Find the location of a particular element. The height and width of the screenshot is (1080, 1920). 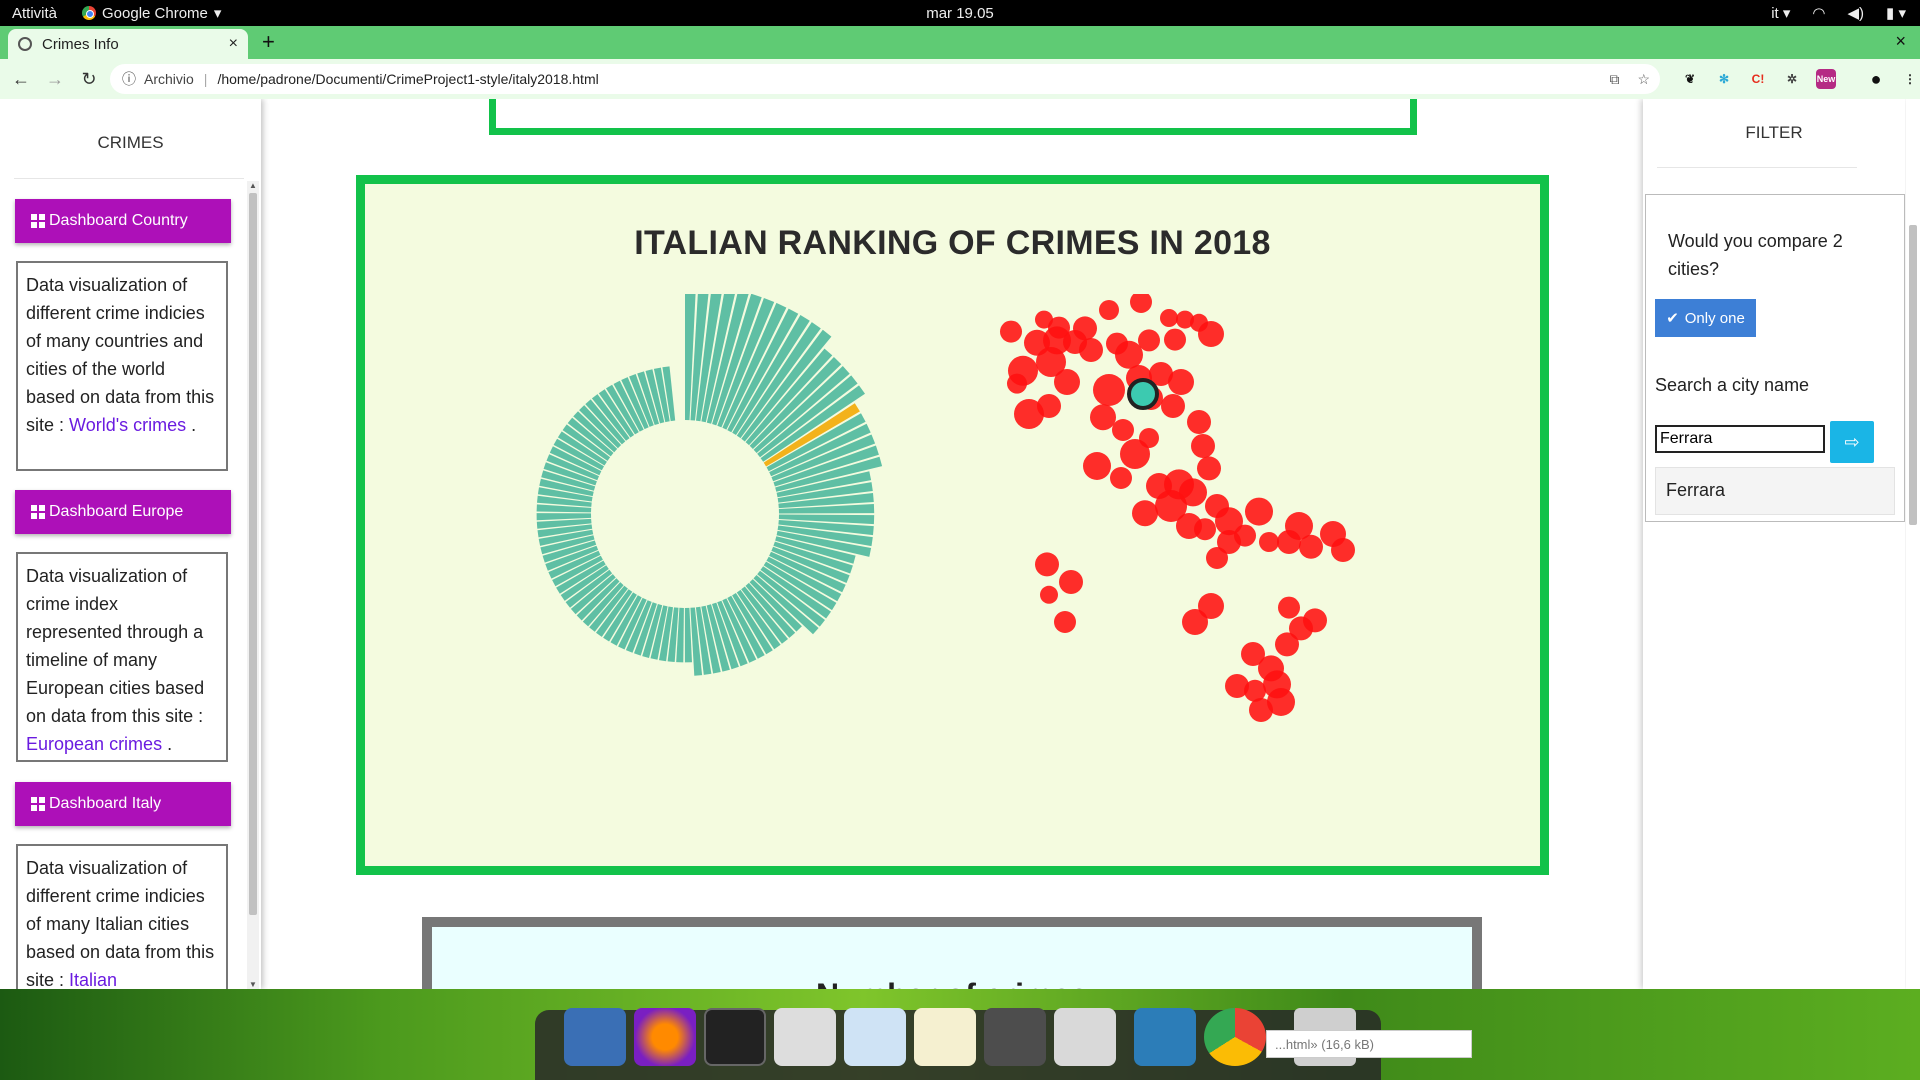

back-icon: ← is located at coordinates (21, 78).